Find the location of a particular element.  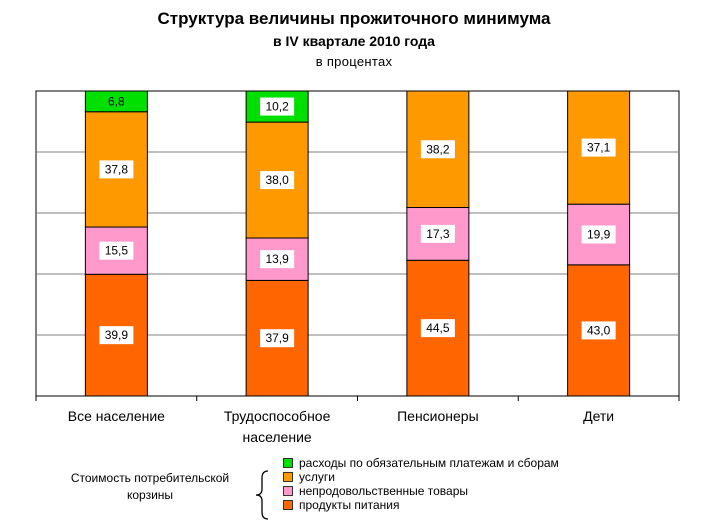

category-label: население is located at coordinates (277, 437).